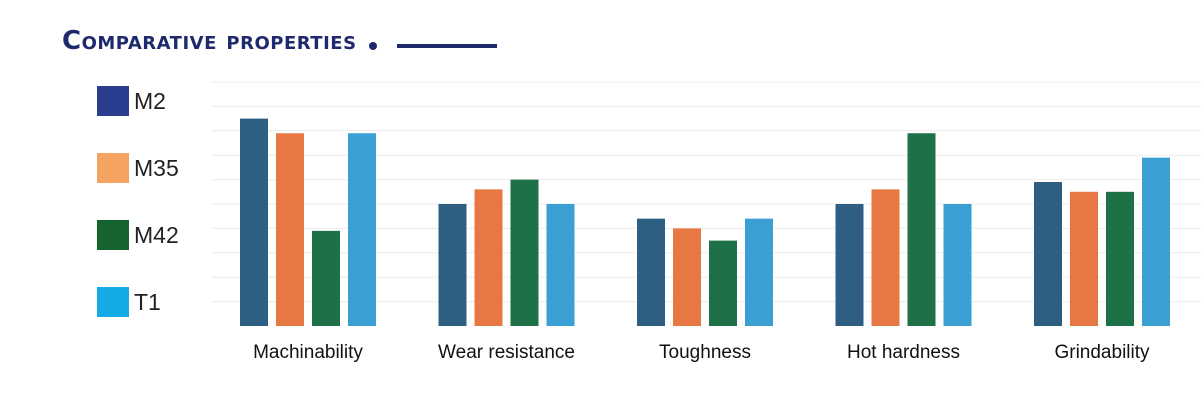  Describe the element at coordinates (705, 352) in the screenshot. I see `x-tick-label: Toughness` at that location.